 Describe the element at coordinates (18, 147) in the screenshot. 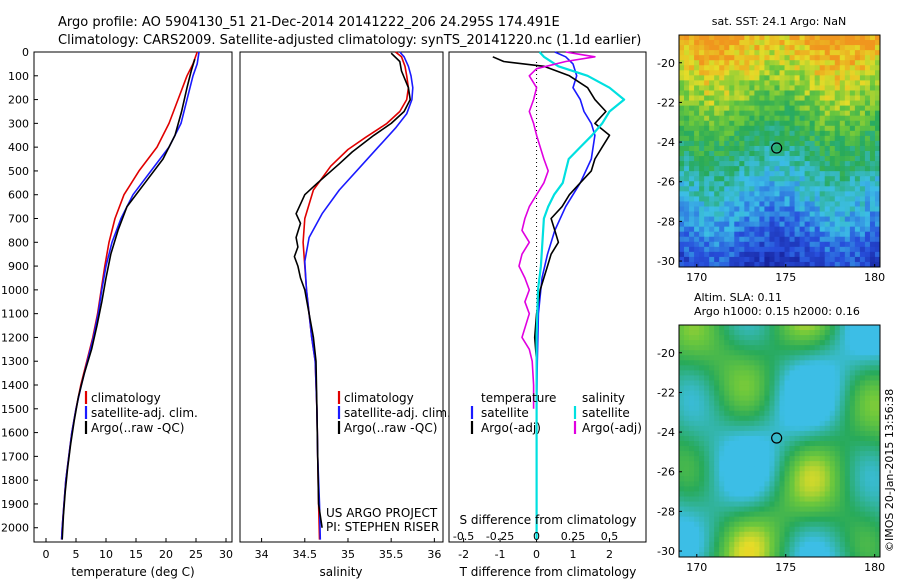

I see `depth-tick-label: 400` at that location.